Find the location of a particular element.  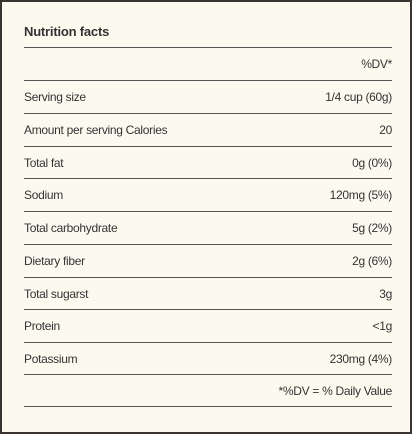

protein-row: Protein <1g is located at coordinates (208, 325).